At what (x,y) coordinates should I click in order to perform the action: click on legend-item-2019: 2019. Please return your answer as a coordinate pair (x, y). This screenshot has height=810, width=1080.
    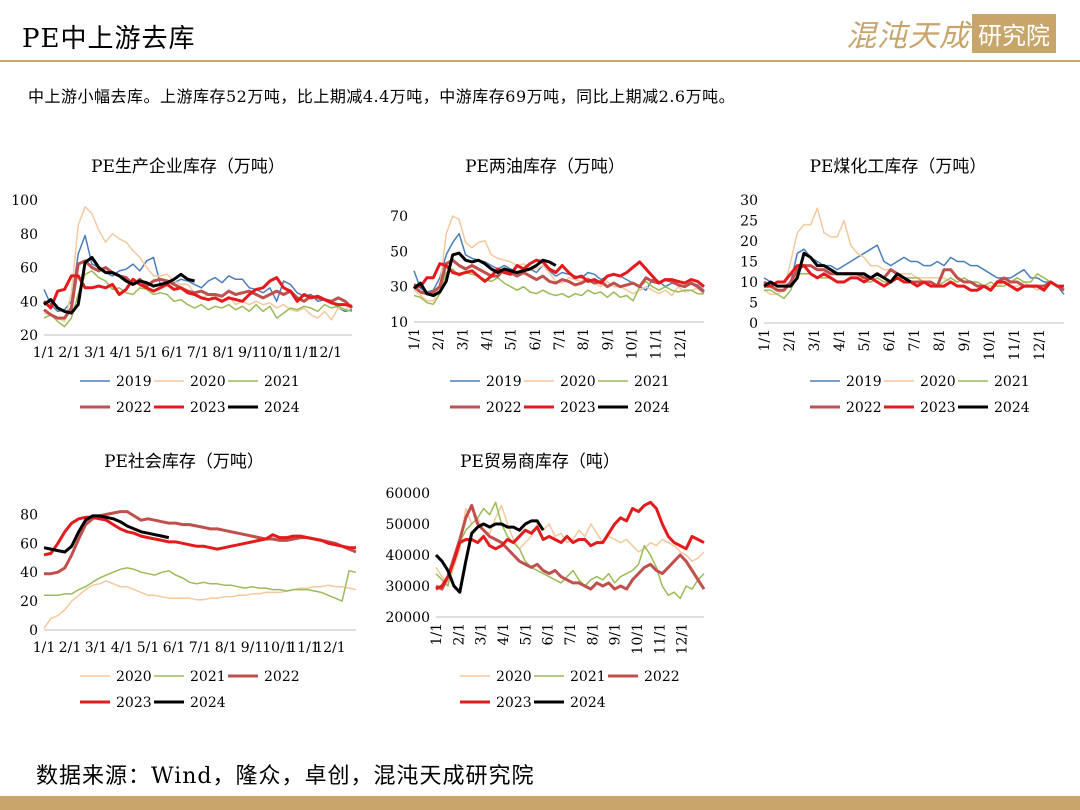
    Looking at the image, I should click on (116, 382).